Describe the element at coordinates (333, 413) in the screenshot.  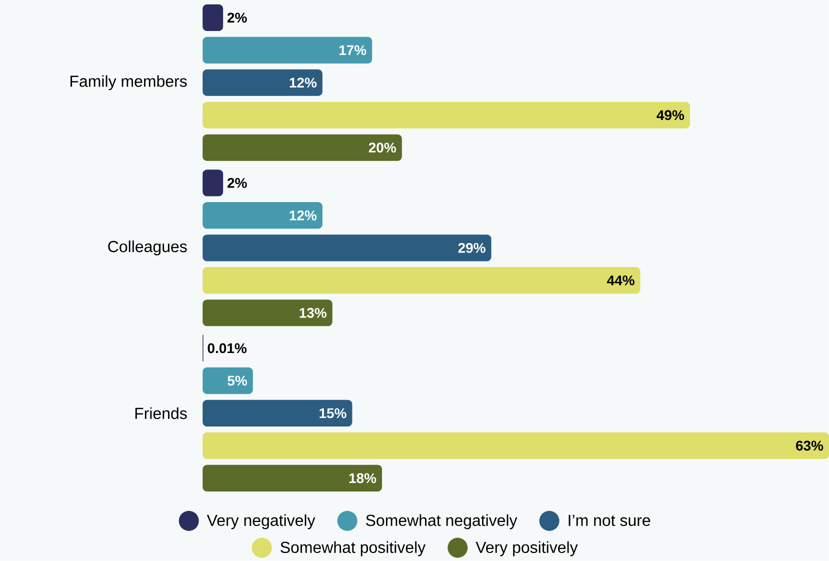
I see `data-label: 15%` at that location.